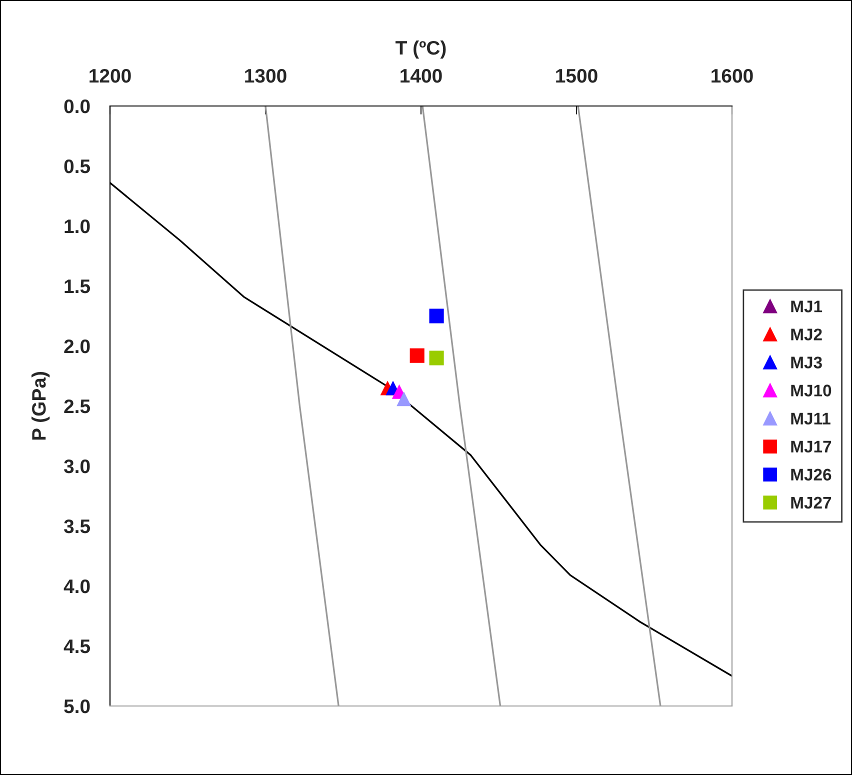  I want to click on x-axis-title: T (ºC), so click(421, 49).